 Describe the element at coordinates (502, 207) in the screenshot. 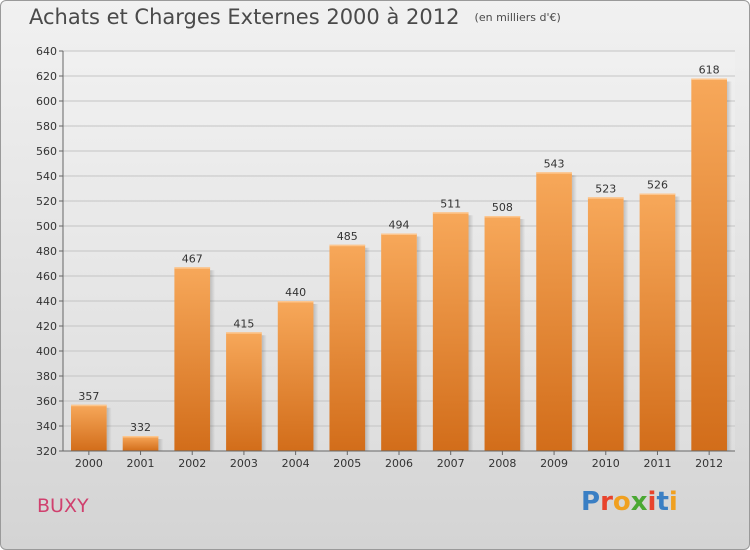

I see `data-label-2008: 508` at that location.